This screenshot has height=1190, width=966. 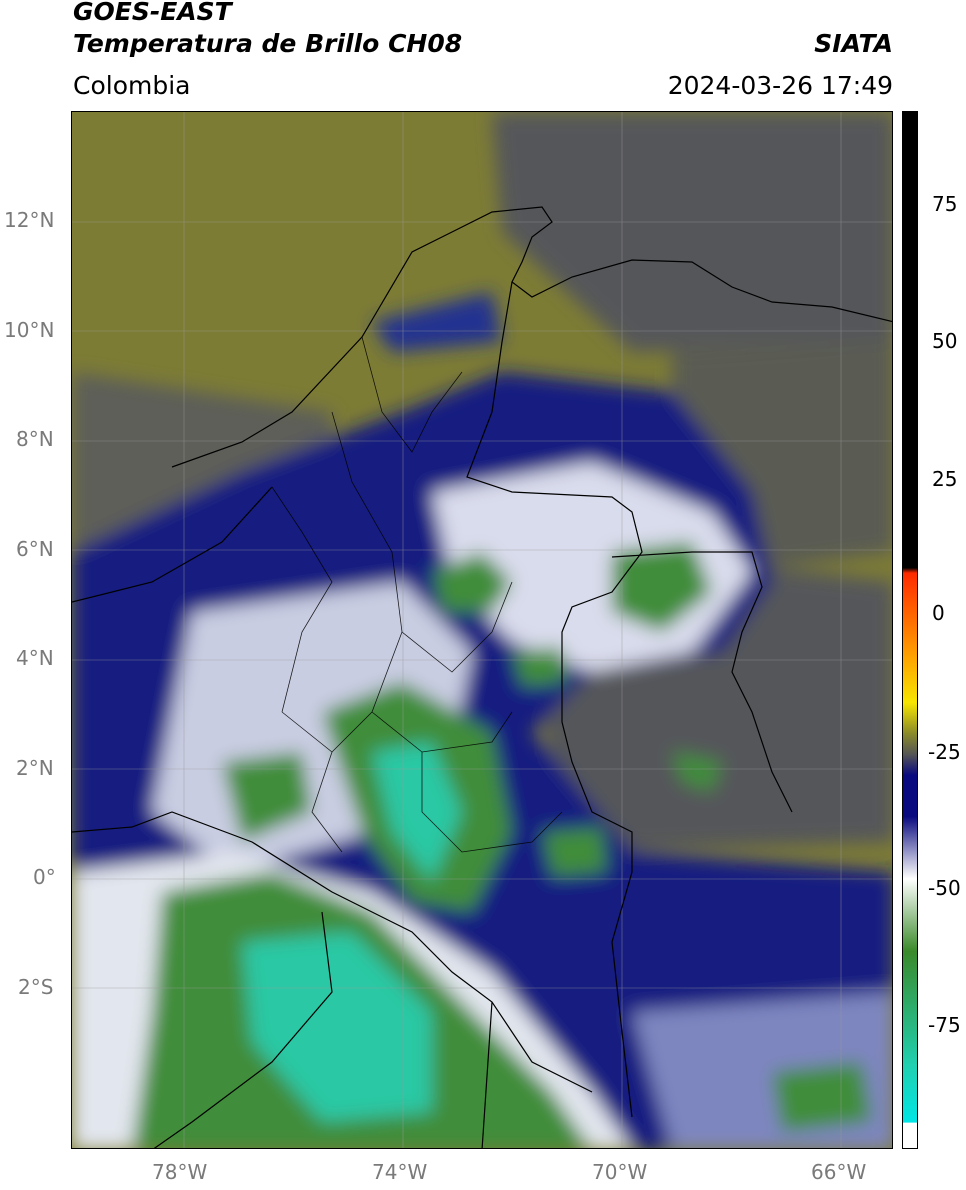 What do you see at coordinates (35, 549) in the screenshot?
I see `lat-label: 6°N` at bounding box center [35, 549].